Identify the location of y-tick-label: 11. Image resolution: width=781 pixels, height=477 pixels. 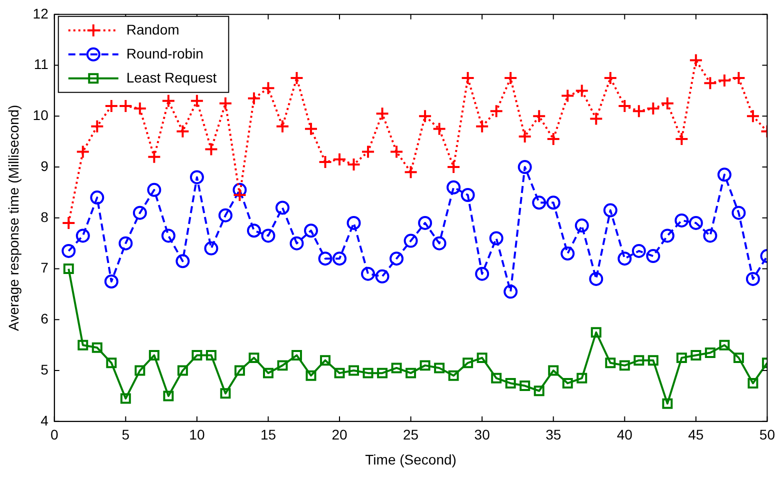
(41, 64).